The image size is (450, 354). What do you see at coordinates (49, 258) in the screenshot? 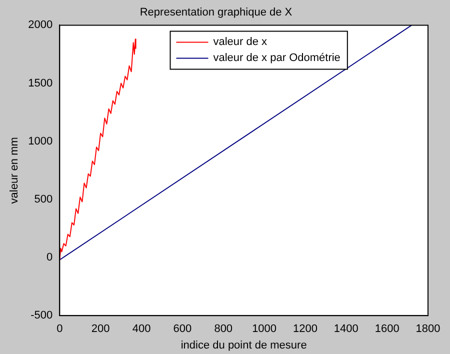
I see `y-tick-label: 0` at bounding box center [49, 258].